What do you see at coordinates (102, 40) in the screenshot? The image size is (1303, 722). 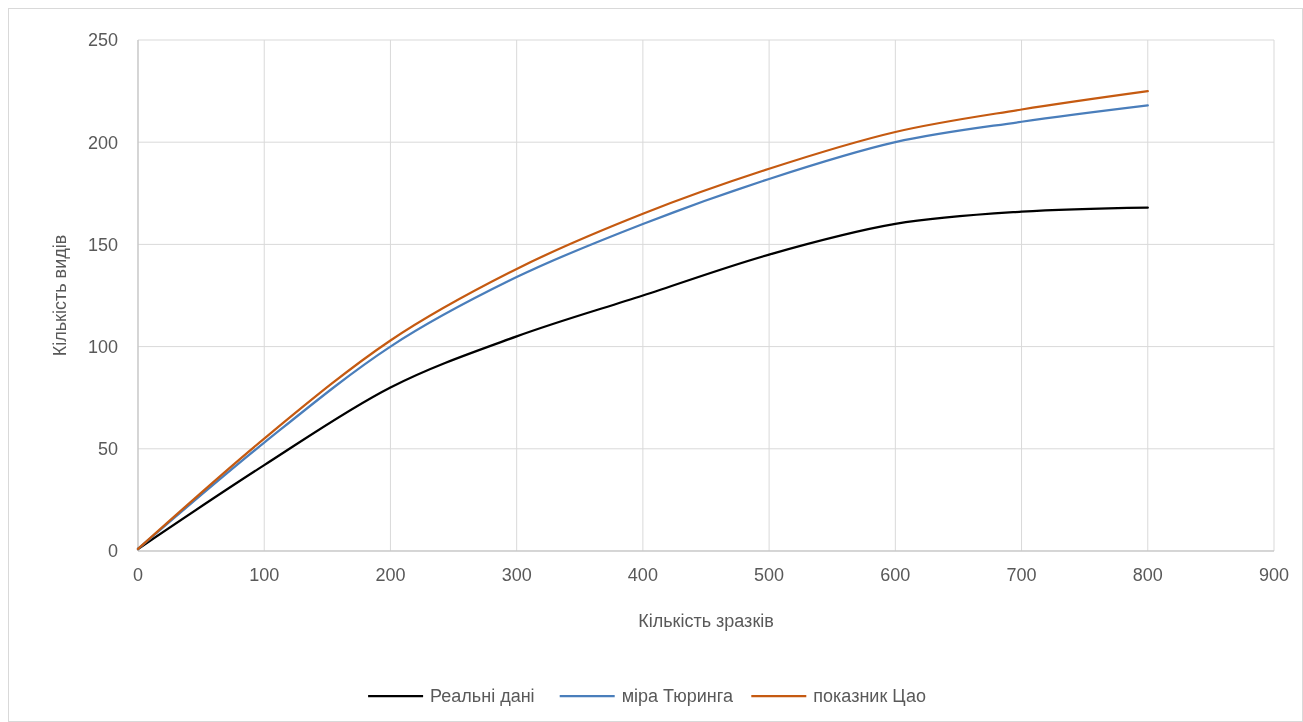 I see `y-tick-label: 250` at bounding box center [102, 40].